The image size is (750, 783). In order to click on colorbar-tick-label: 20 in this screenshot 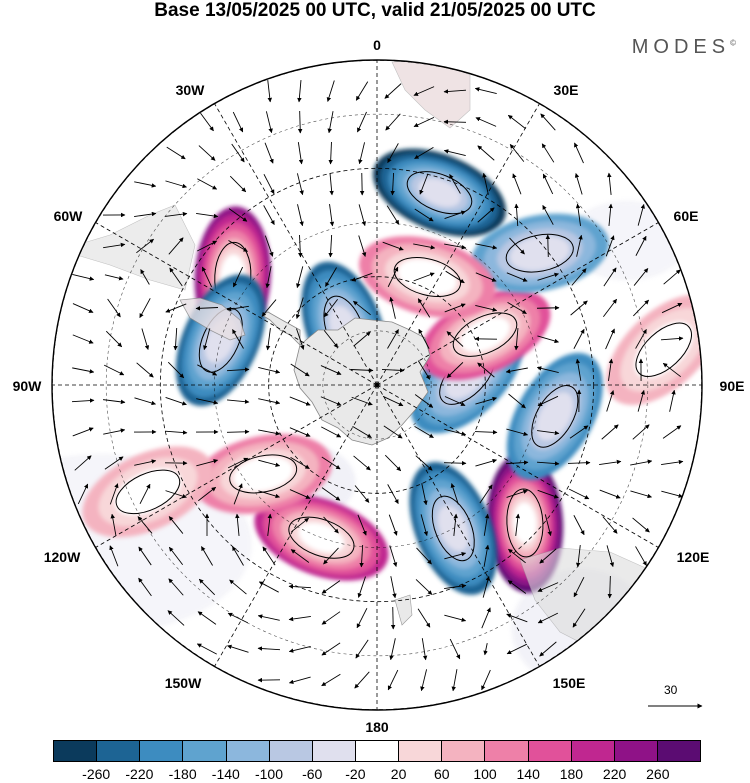, I will do `click(398, 774)`.